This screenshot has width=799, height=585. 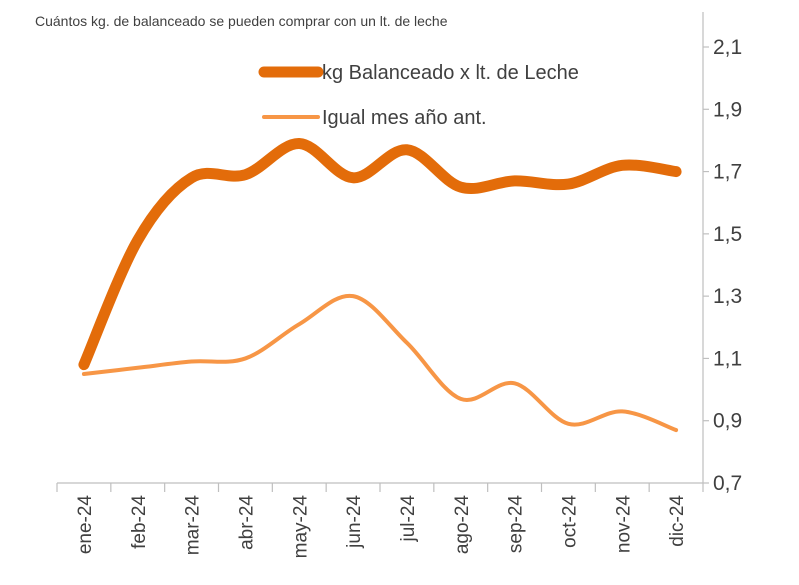 I want to click on x-tick-label: dic-24, so click(x=677, y=521).